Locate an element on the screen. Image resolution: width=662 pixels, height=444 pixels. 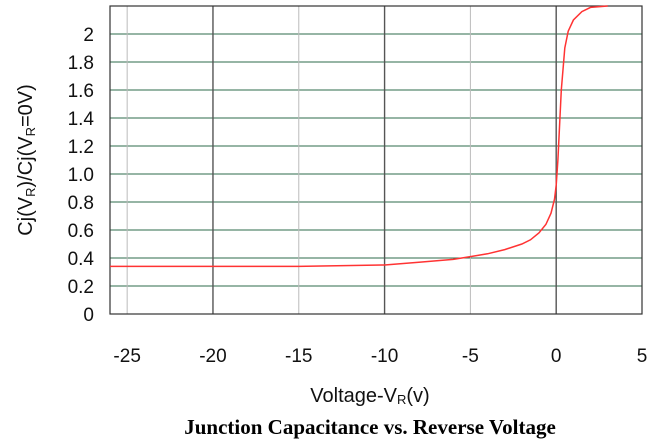
x-tick-label: -10 is located at coordinates (384, 356).